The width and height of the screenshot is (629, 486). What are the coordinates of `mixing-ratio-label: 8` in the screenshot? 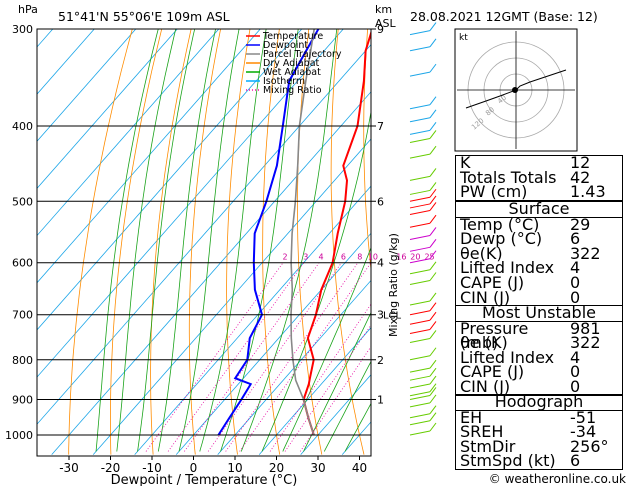 It's located at (359, 257).